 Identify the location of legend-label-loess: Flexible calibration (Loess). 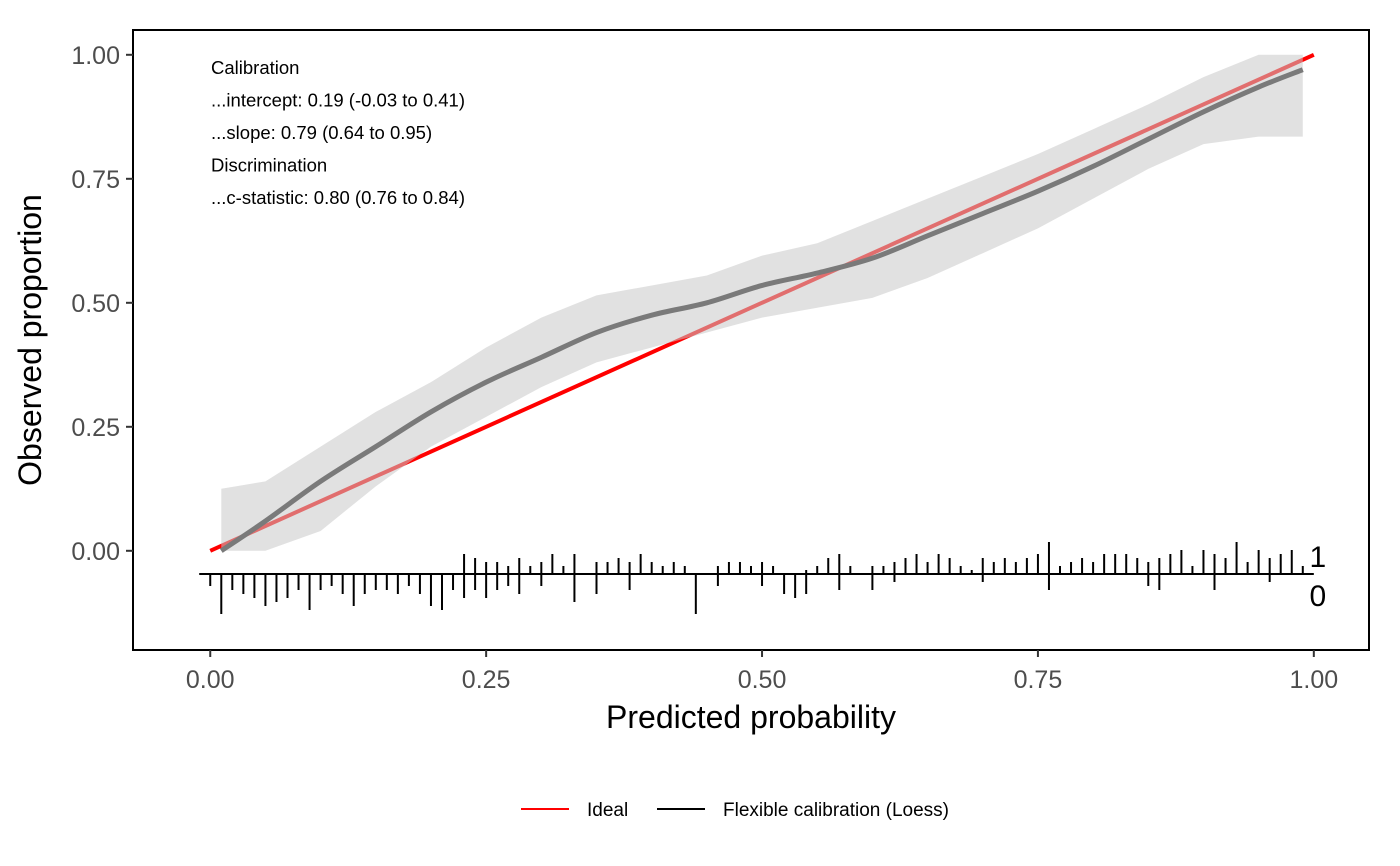
(836, 810).